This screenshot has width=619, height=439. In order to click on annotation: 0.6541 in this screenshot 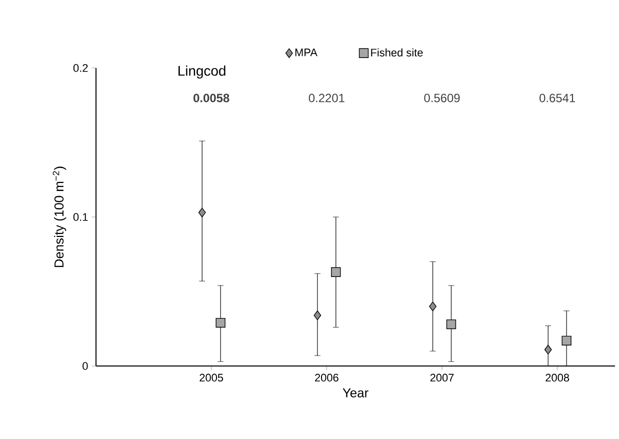, I will do `click(558, 98)`.